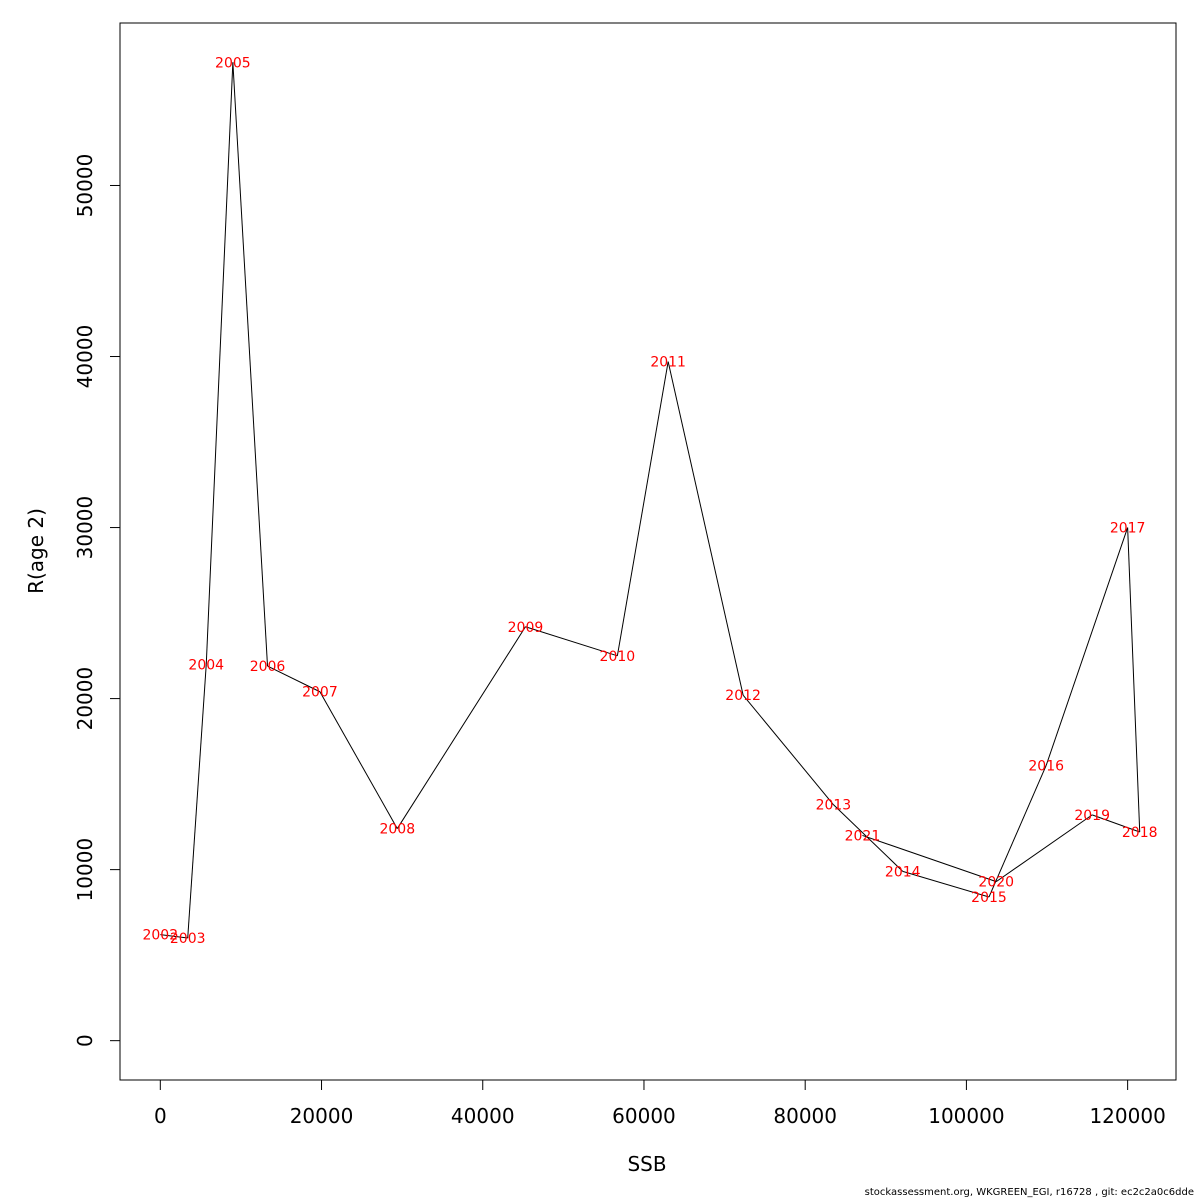 The width and height of the screenshot is (1200, 1200). Describe the element at coordinates (646, 1164) in the screenshot. I see `x-axis-title: SSB` at that location.